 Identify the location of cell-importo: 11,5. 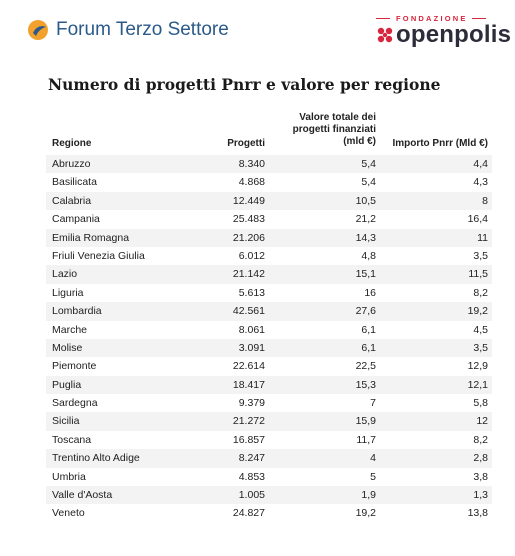
(478, 274).